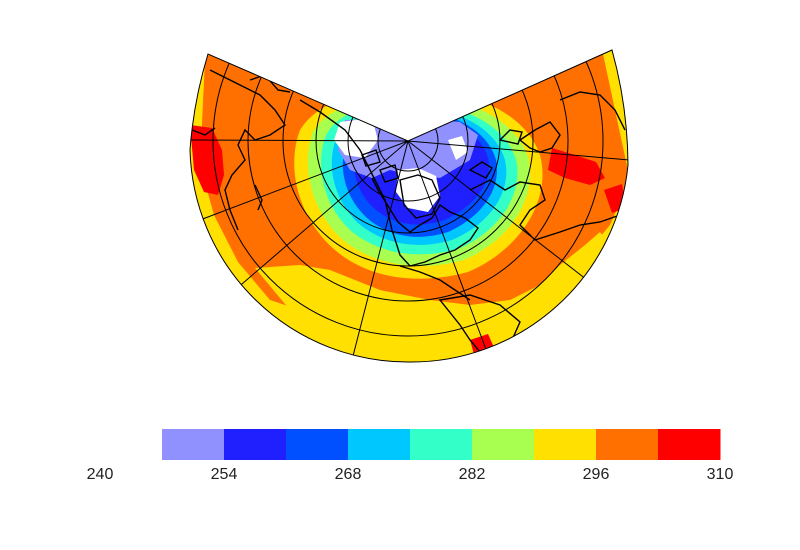  Describe the element at coordinates (720, 474) in the screenshot. I see `colorbar-tick-label: 310` at that location.